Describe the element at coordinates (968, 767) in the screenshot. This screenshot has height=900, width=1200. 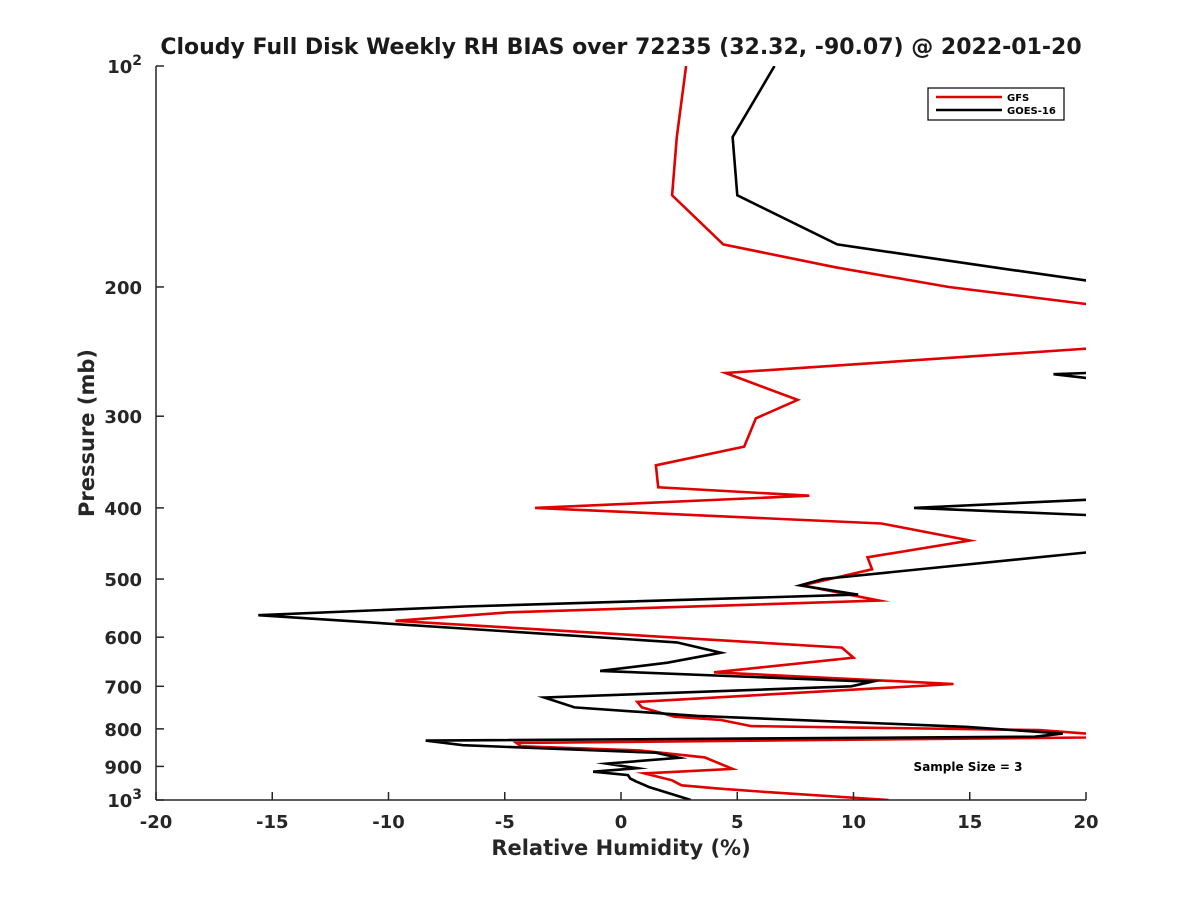
I see `sample-size-annotation: Sample Size = 3` at that location.